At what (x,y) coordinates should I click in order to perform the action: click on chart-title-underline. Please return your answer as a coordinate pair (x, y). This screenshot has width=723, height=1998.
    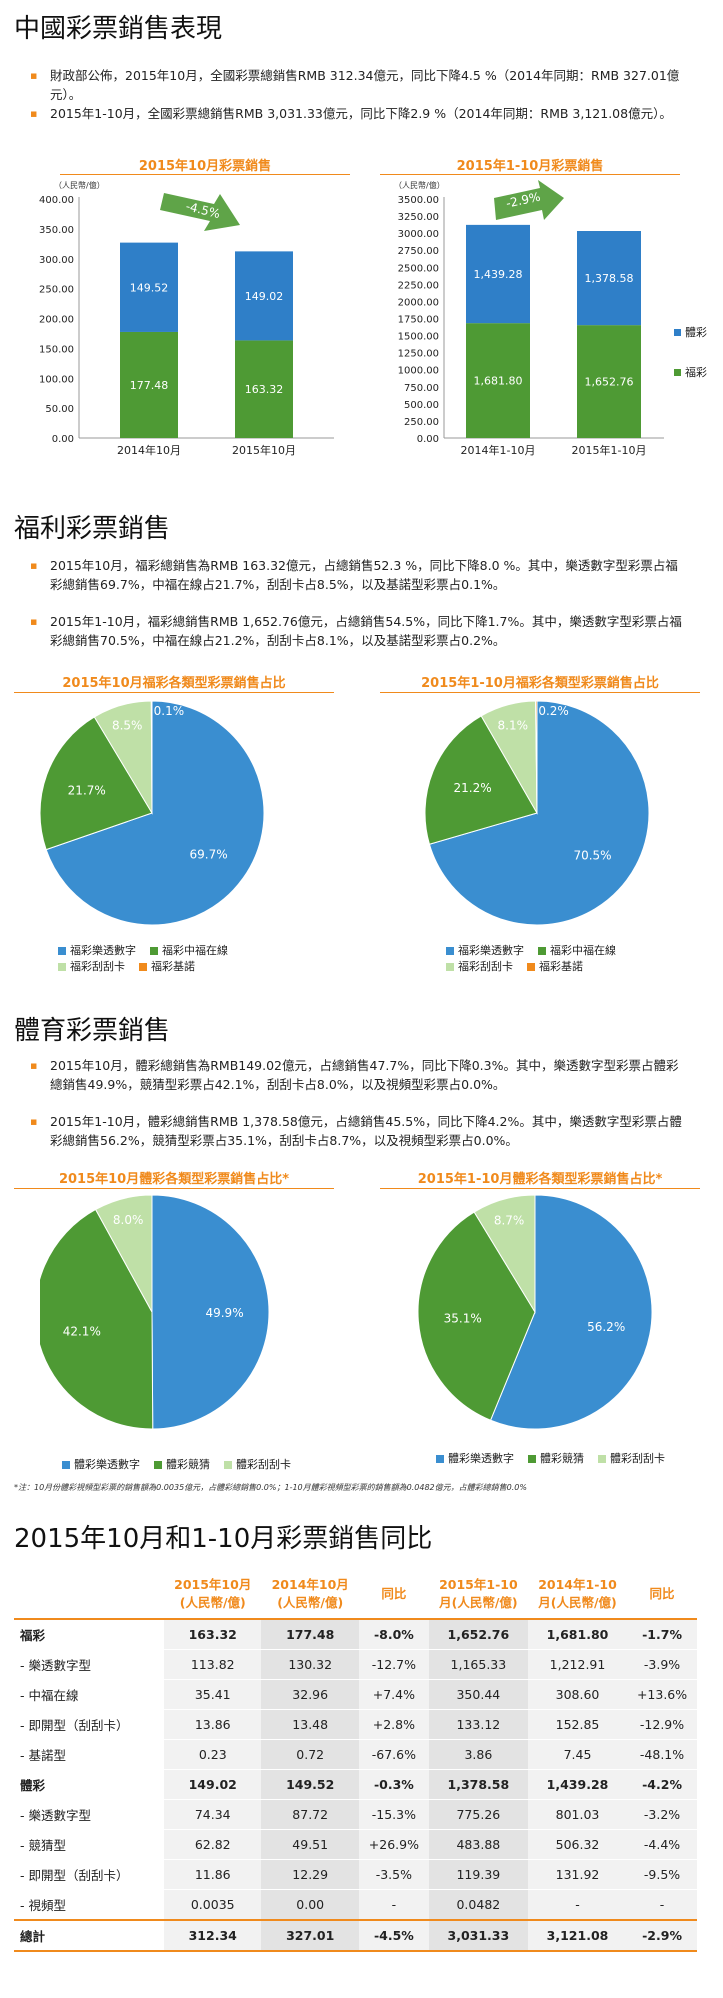
    Looking at the image, I should click on (174, 692).